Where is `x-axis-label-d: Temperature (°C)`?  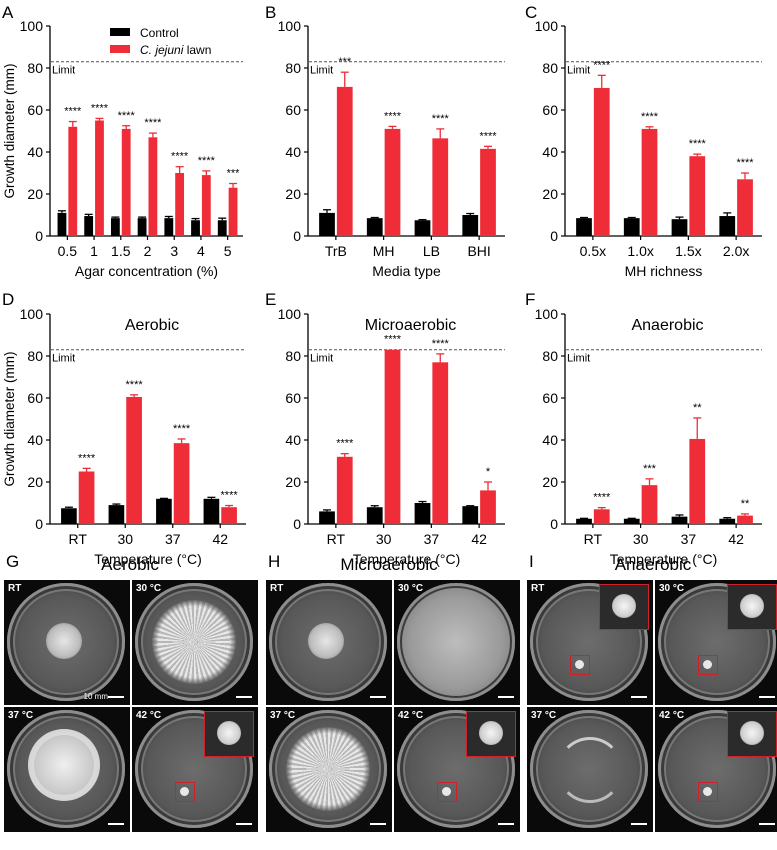
x-axis-label-d: Temperature (°C) is located at coordinates (148, 559).